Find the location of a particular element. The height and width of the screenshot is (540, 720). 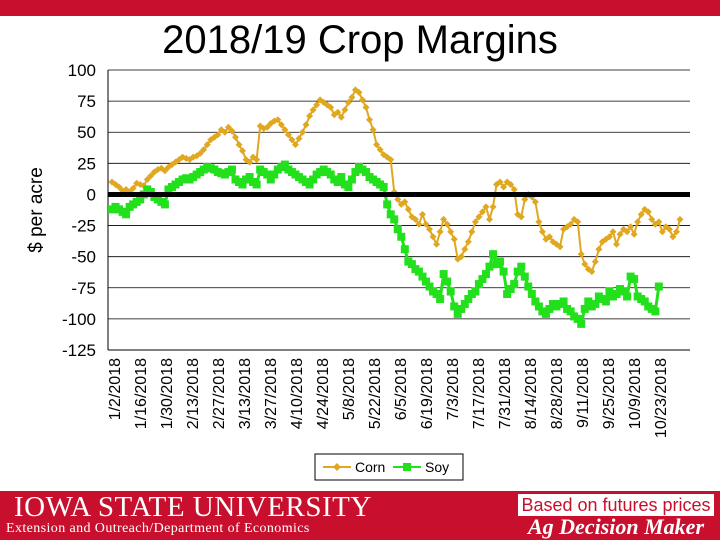

x-tick-label: 3/27/2018 is located at coordinates (271, 393).